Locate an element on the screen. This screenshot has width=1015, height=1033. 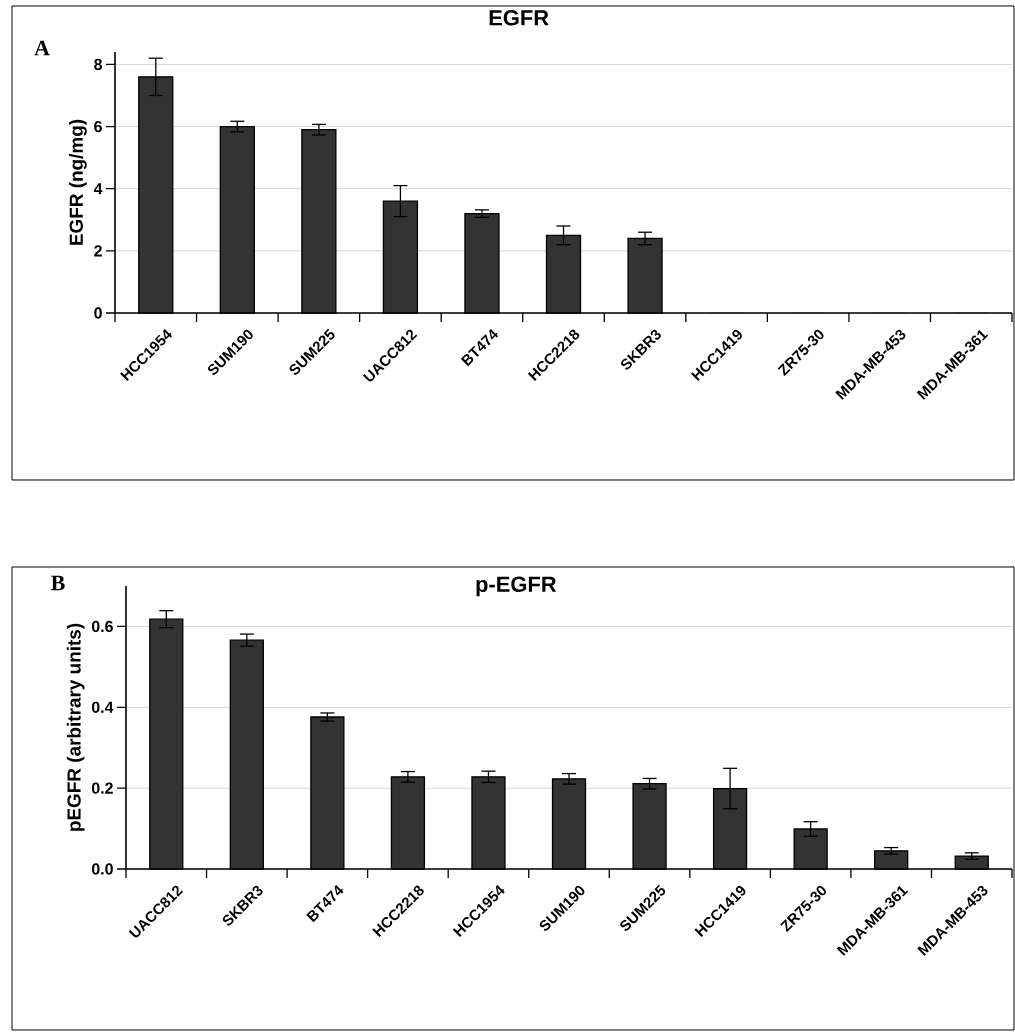
y-tick-label: 4 is located at coordinates (98, 189).